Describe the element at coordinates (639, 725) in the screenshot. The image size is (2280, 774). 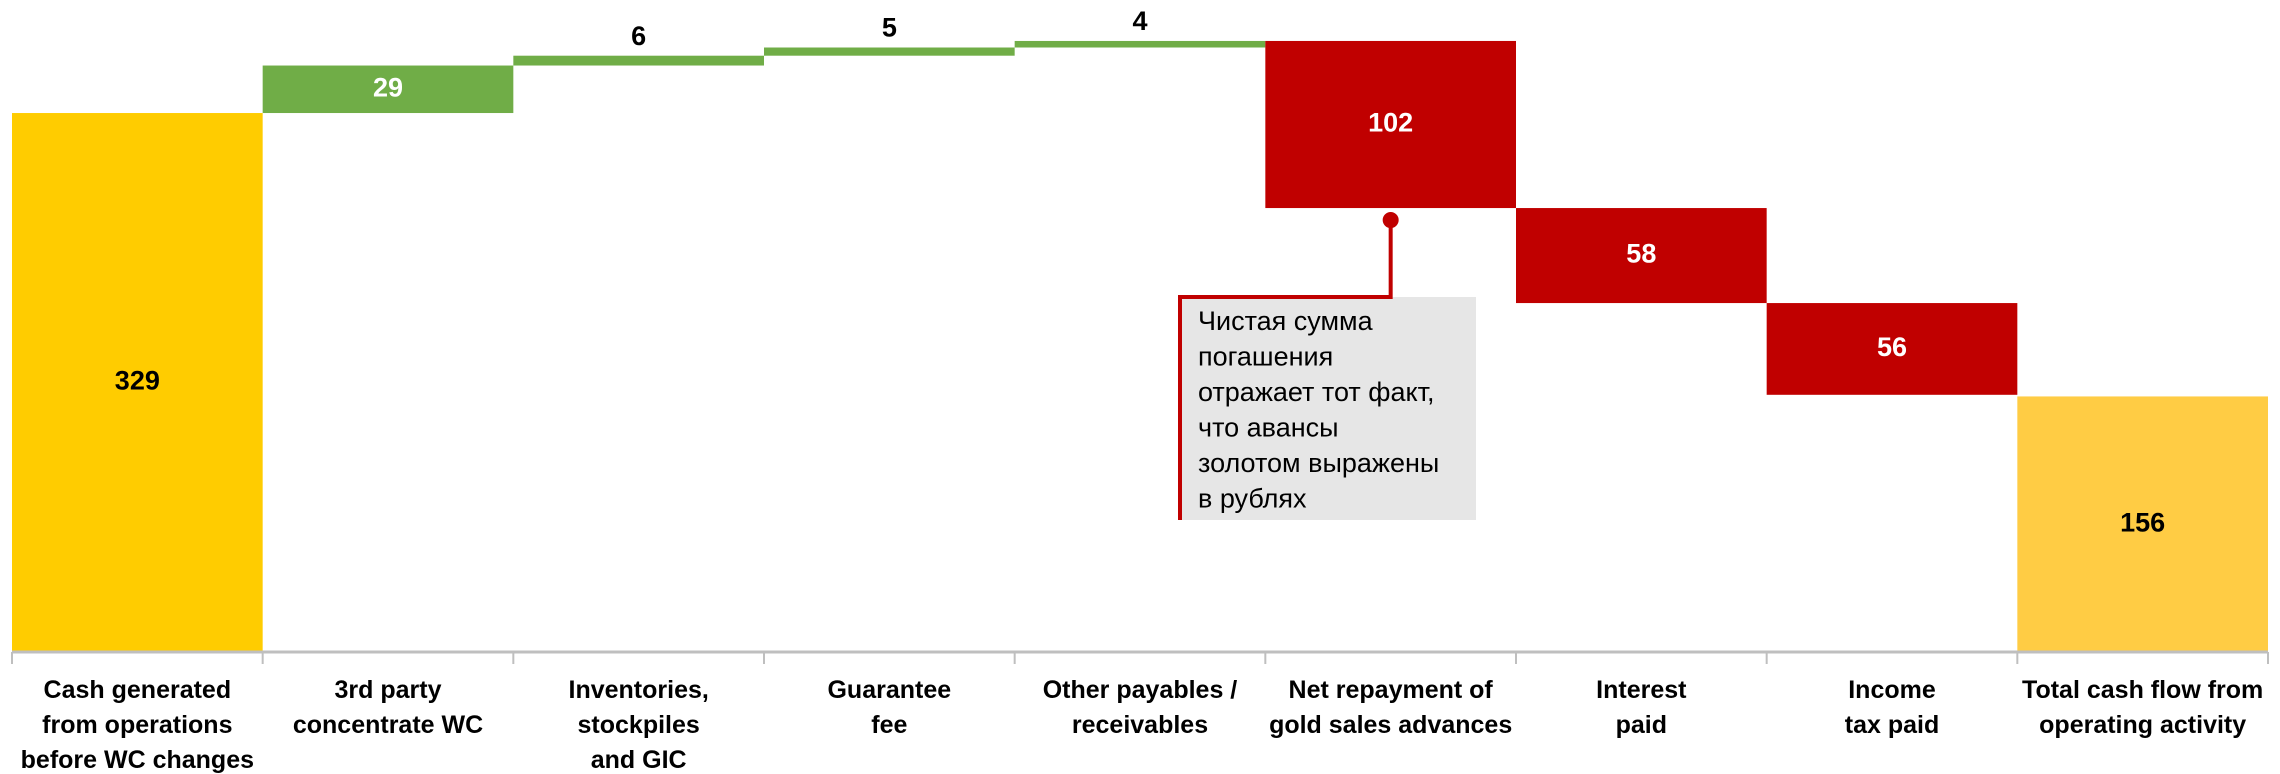
I see `x-tick-label: Inventories, stockpiles and GIC` at that location.